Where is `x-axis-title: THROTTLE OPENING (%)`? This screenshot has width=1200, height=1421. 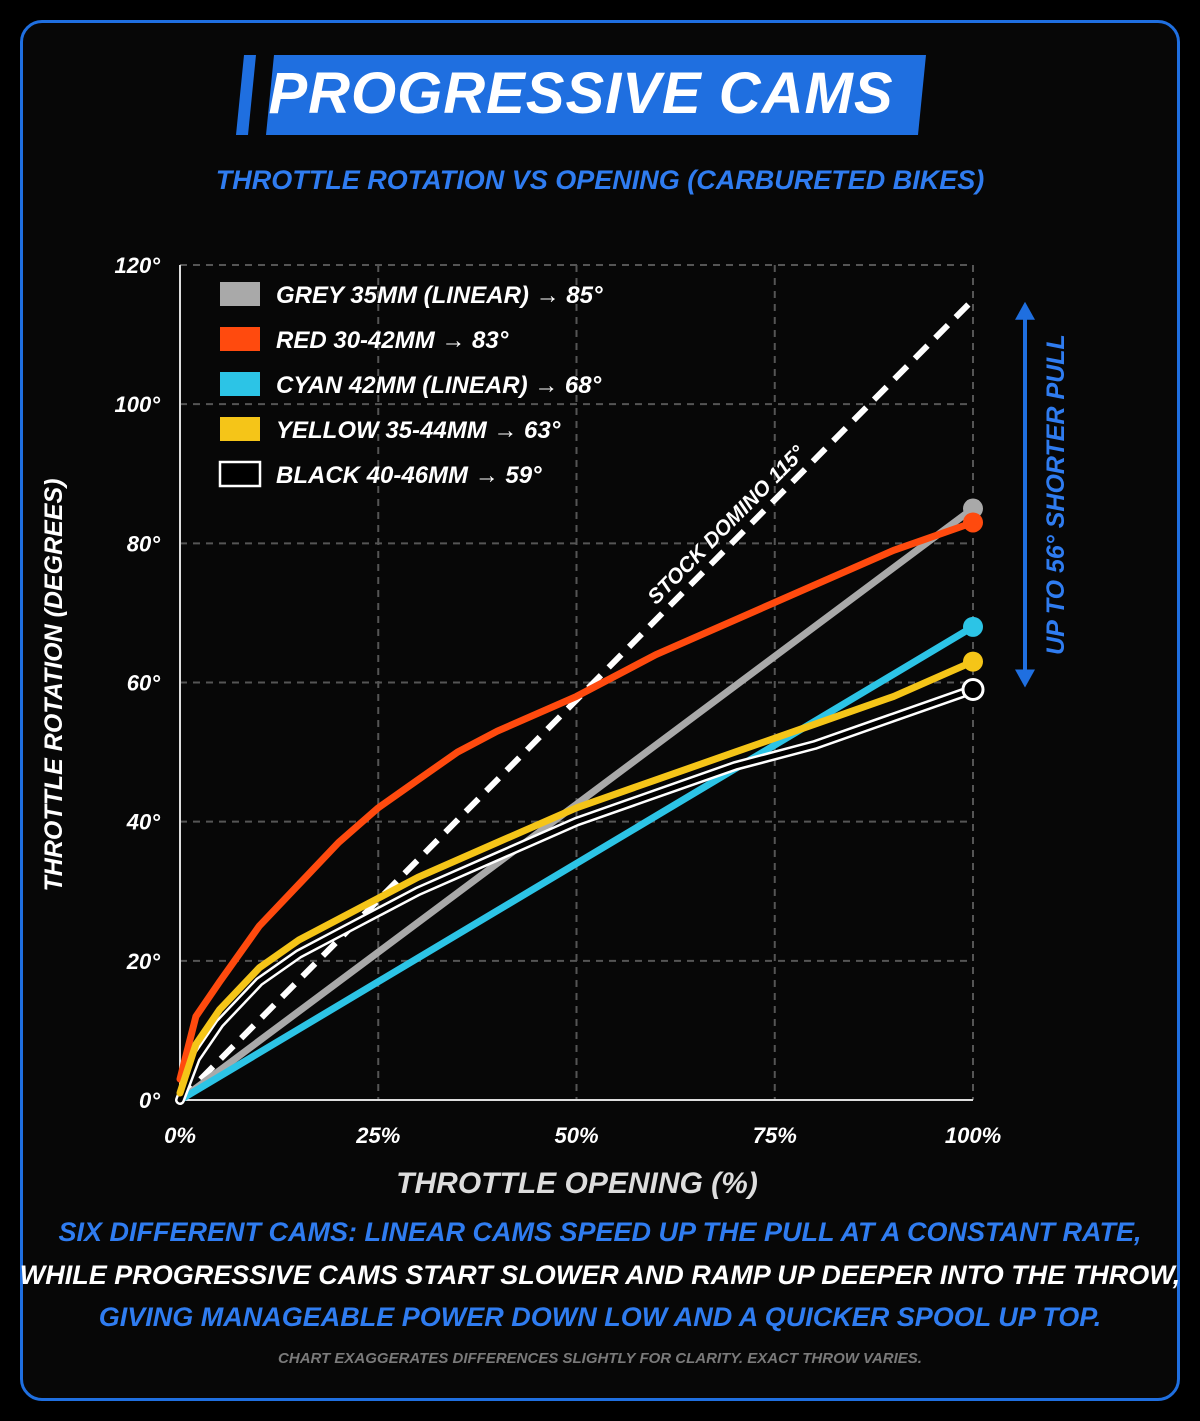
x-axis-title: THROTTLE OPENING (%) is located at coordinates (577, 1183).